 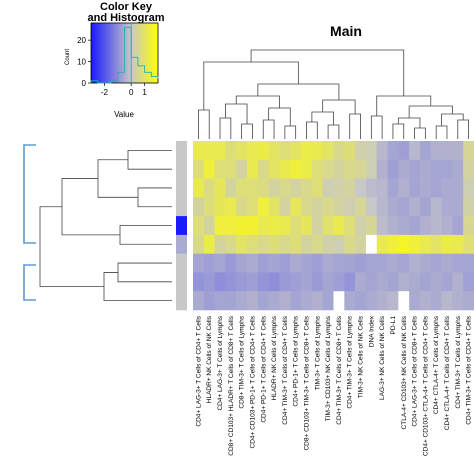 What do you see at coordinates (296, 360) in the screenshot?
I see `column-label: CD4+ PD-1+ T Cells of Lymphs` at bounding box center [296, 360].